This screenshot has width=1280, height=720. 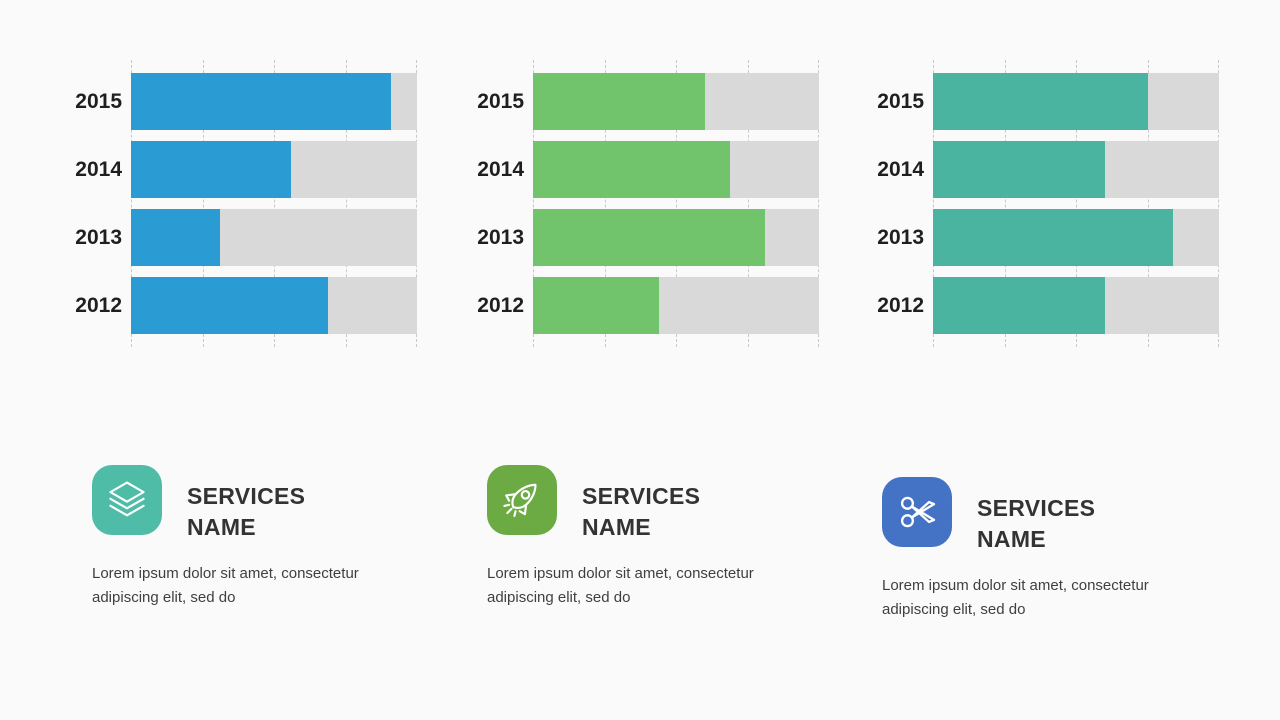 I want to click on layers-icon, so click(x=127, y=500).